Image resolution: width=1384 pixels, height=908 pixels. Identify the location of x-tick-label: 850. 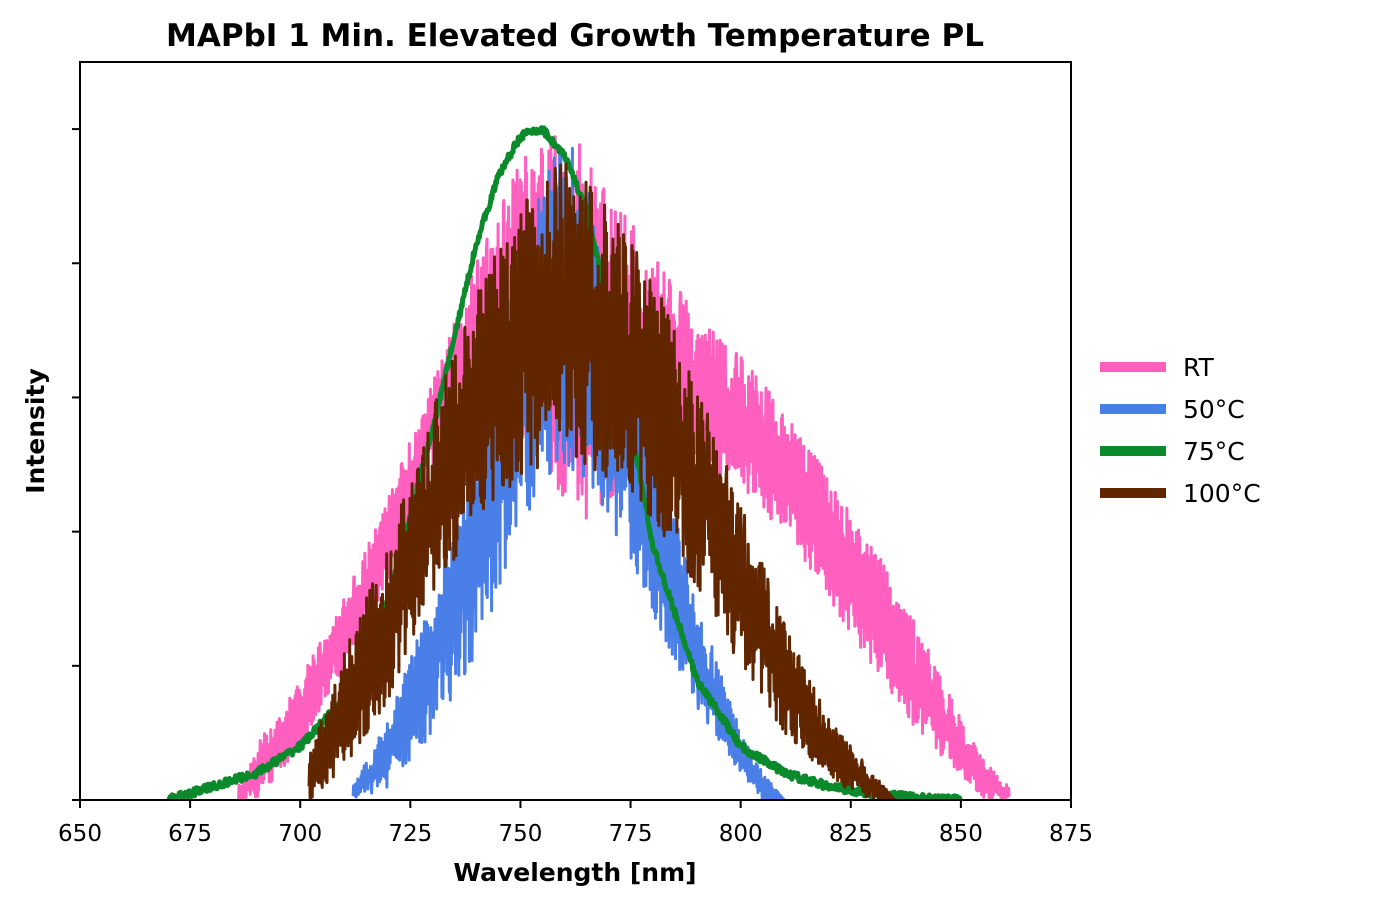
(961, 834).